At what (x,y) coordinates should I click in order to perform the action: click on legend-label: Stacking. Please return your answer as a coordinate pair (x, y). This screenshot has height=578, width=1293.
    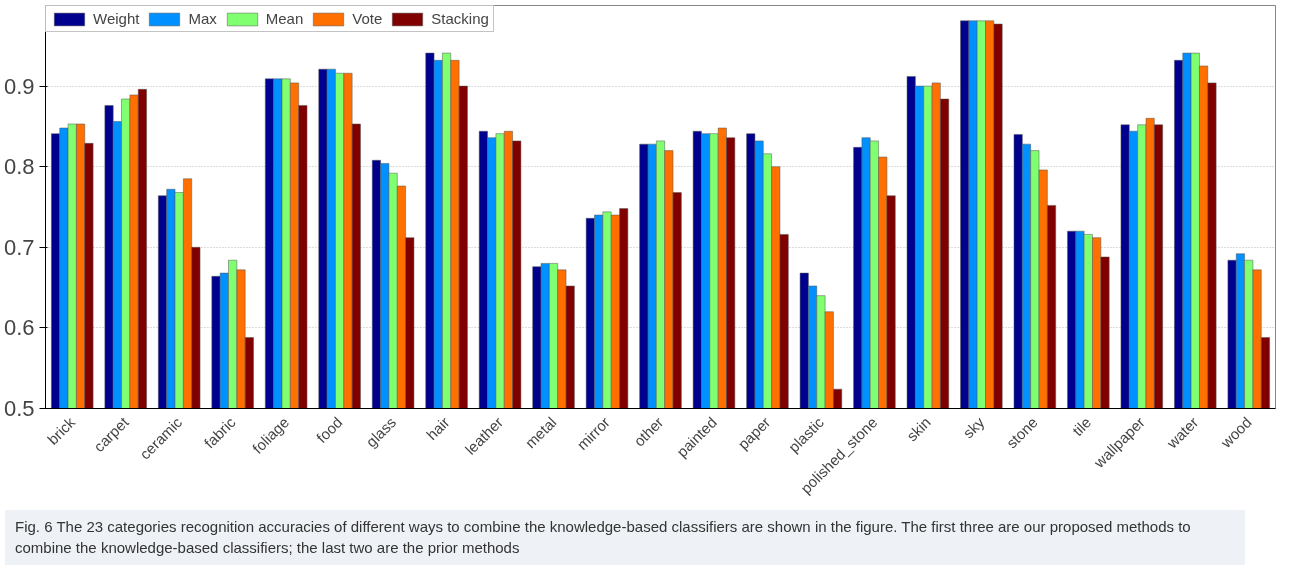
    Looking at the image, I should click on (460, 18).